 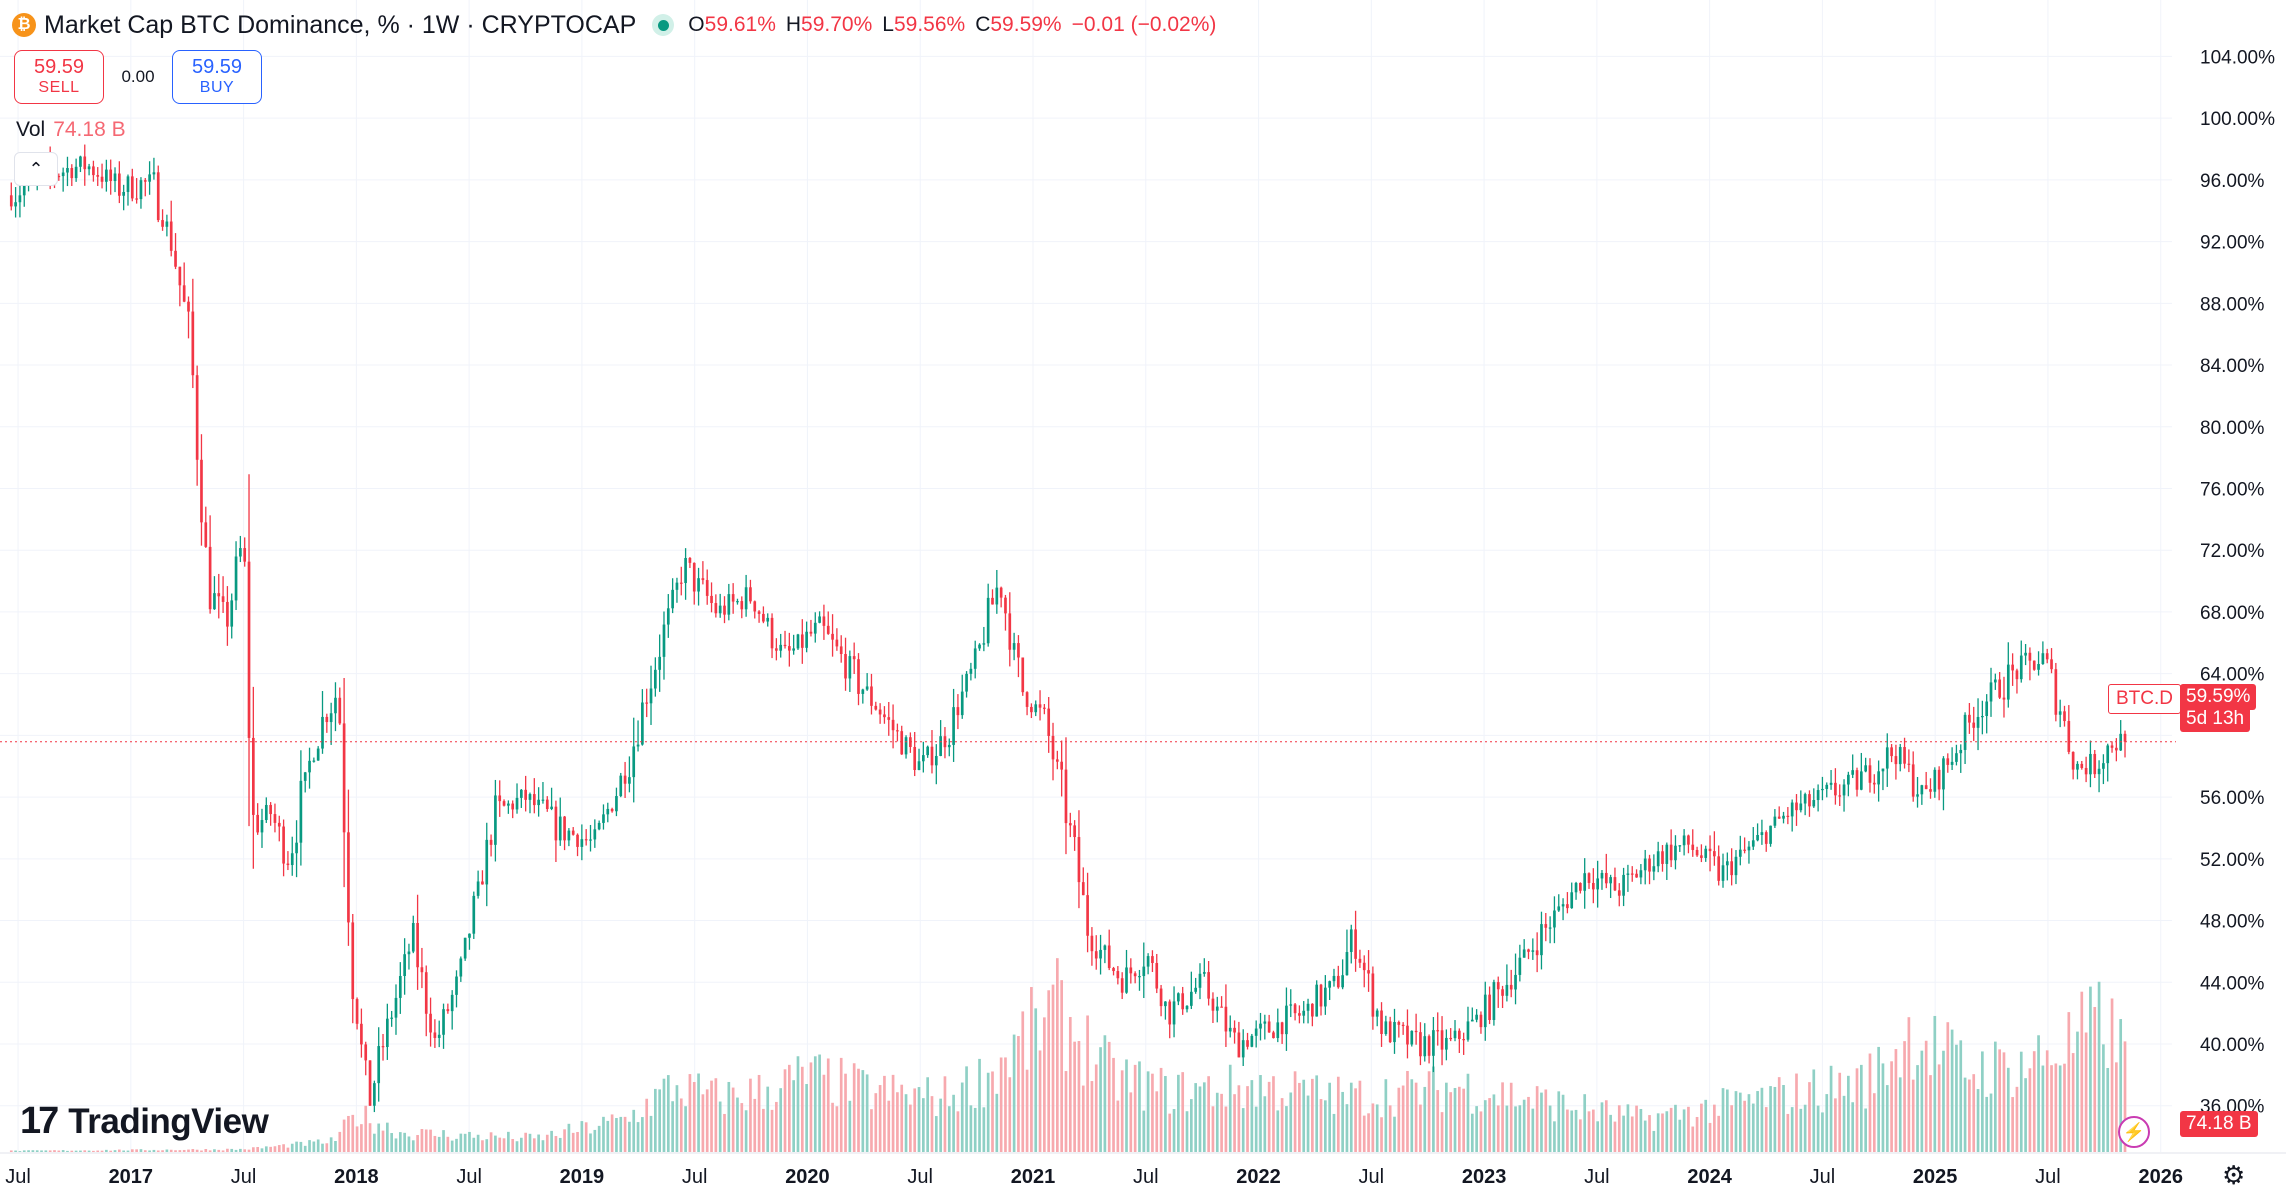 I want to click on y-tick-label: 40.00%, so click(x=2232, y=1045).